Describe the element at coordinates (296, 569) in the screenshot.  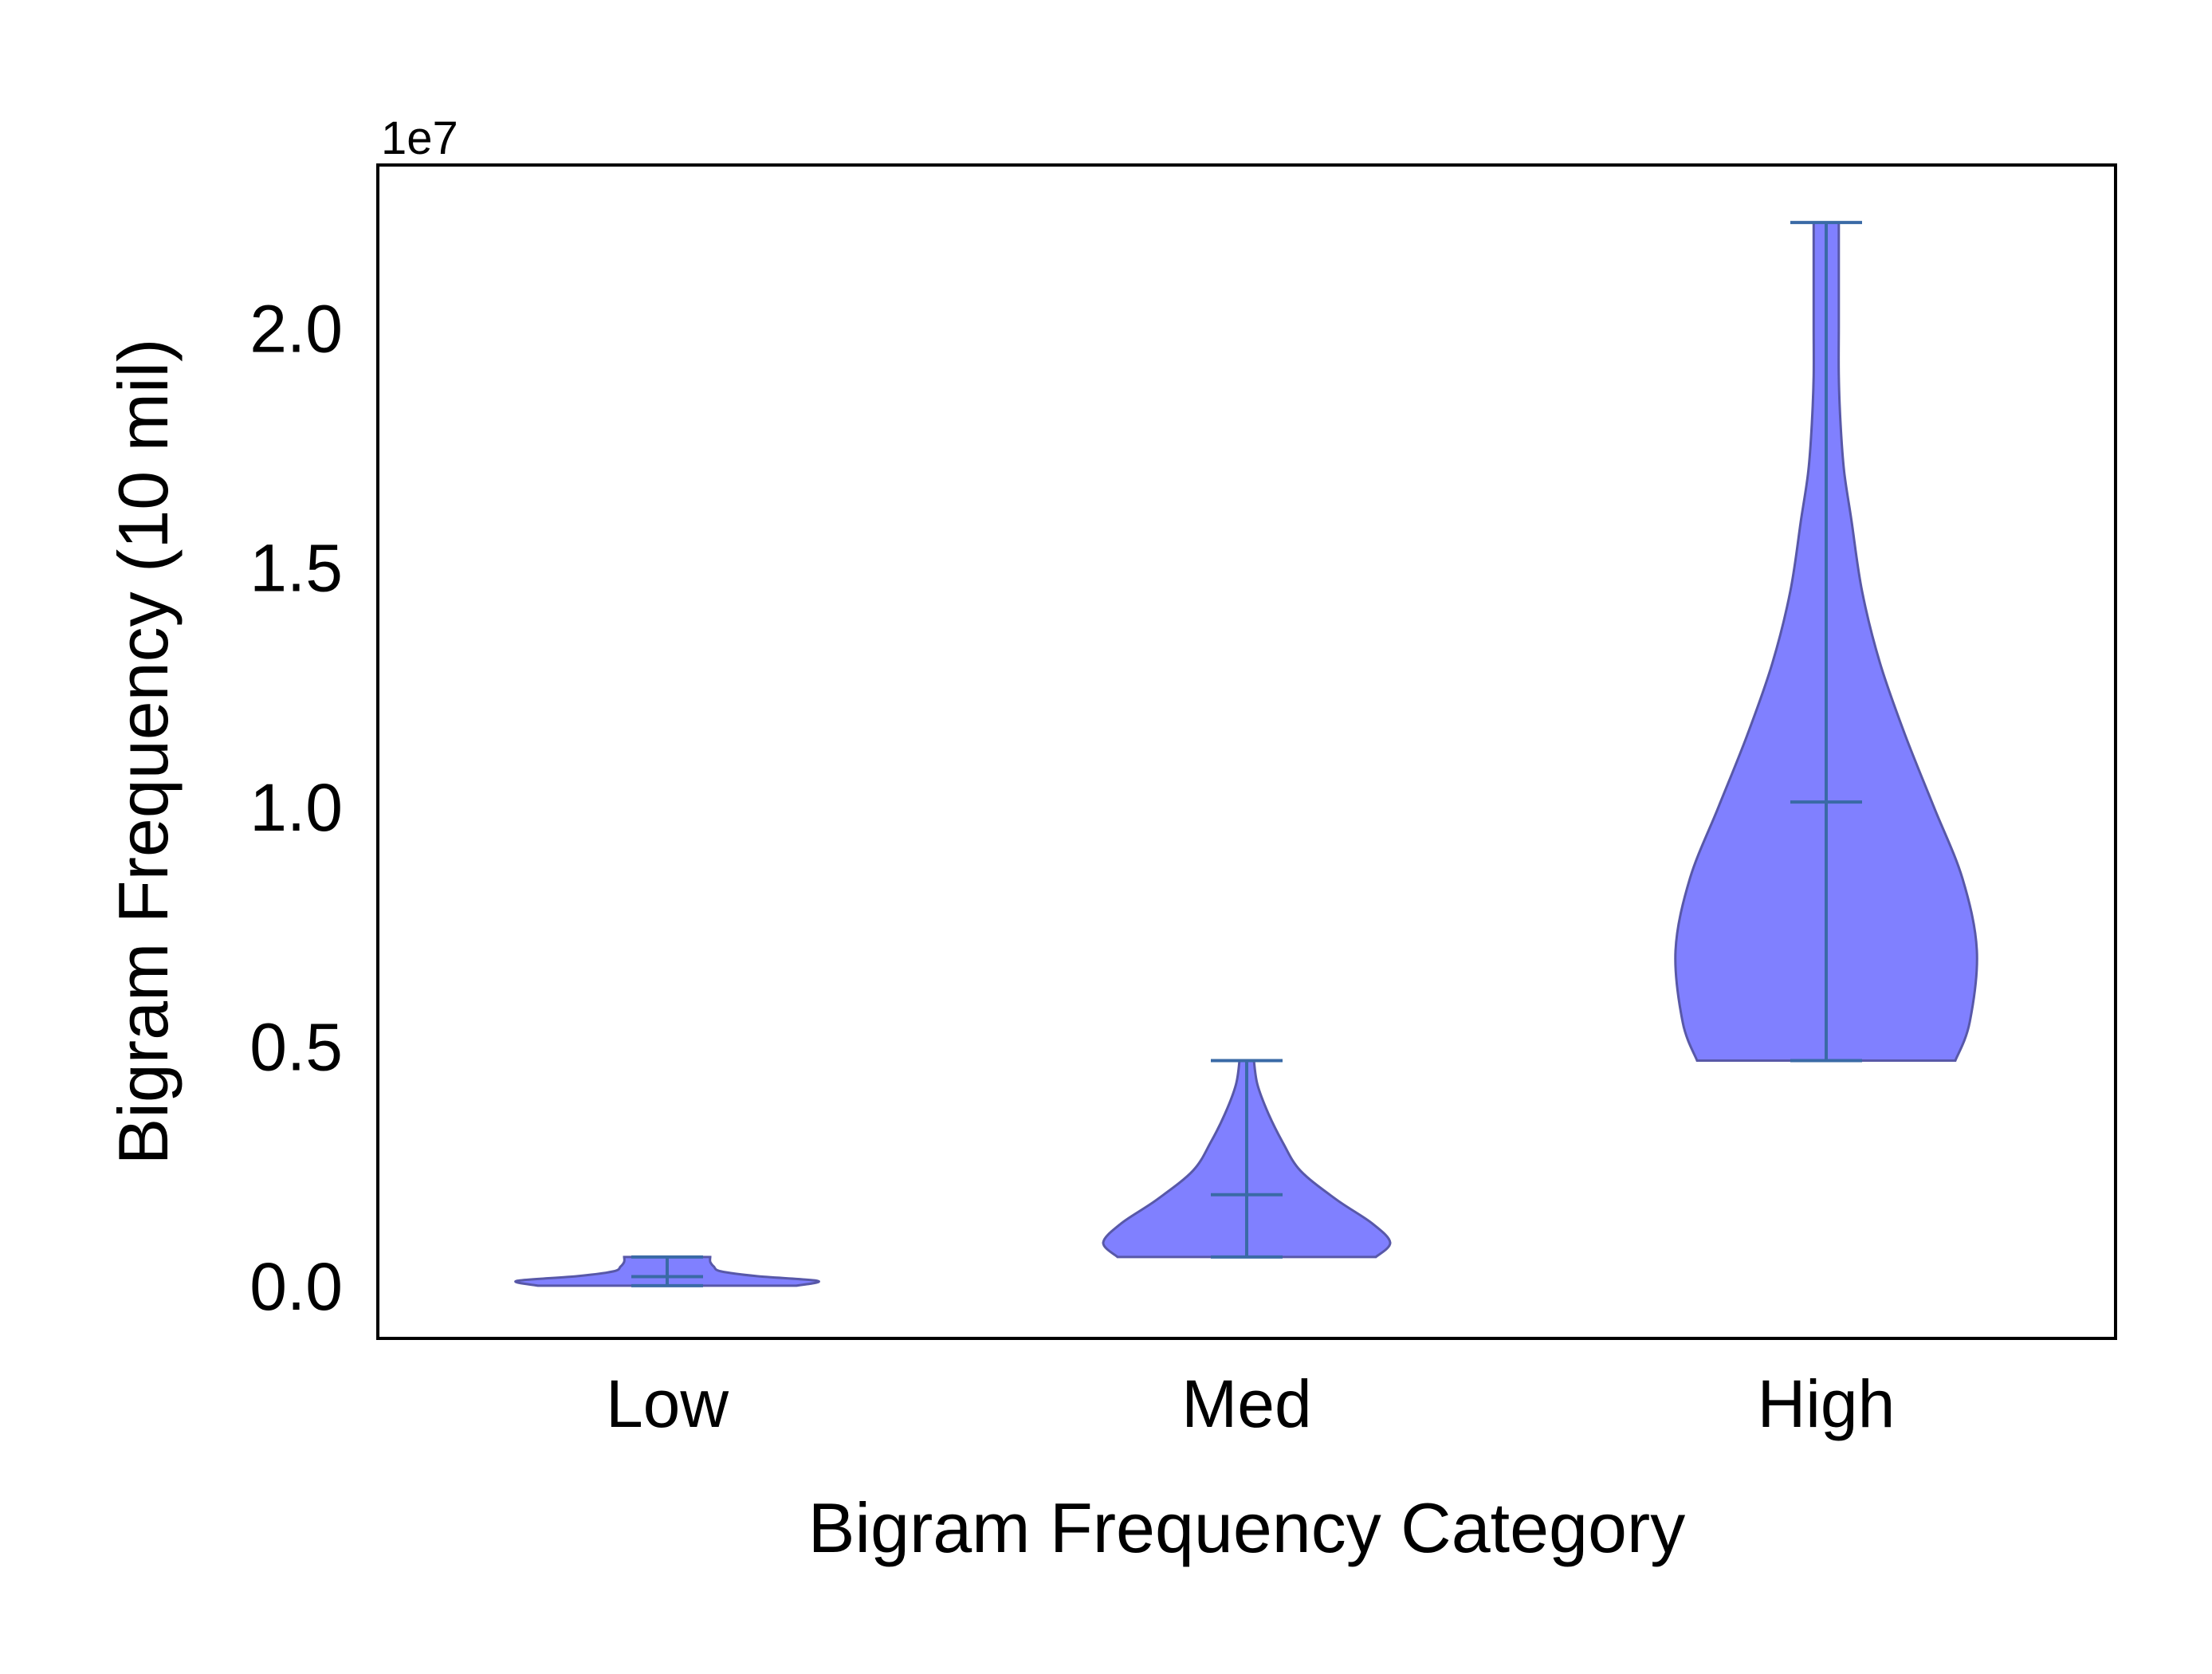
I see `y-tick-label: 1.5` at that location.